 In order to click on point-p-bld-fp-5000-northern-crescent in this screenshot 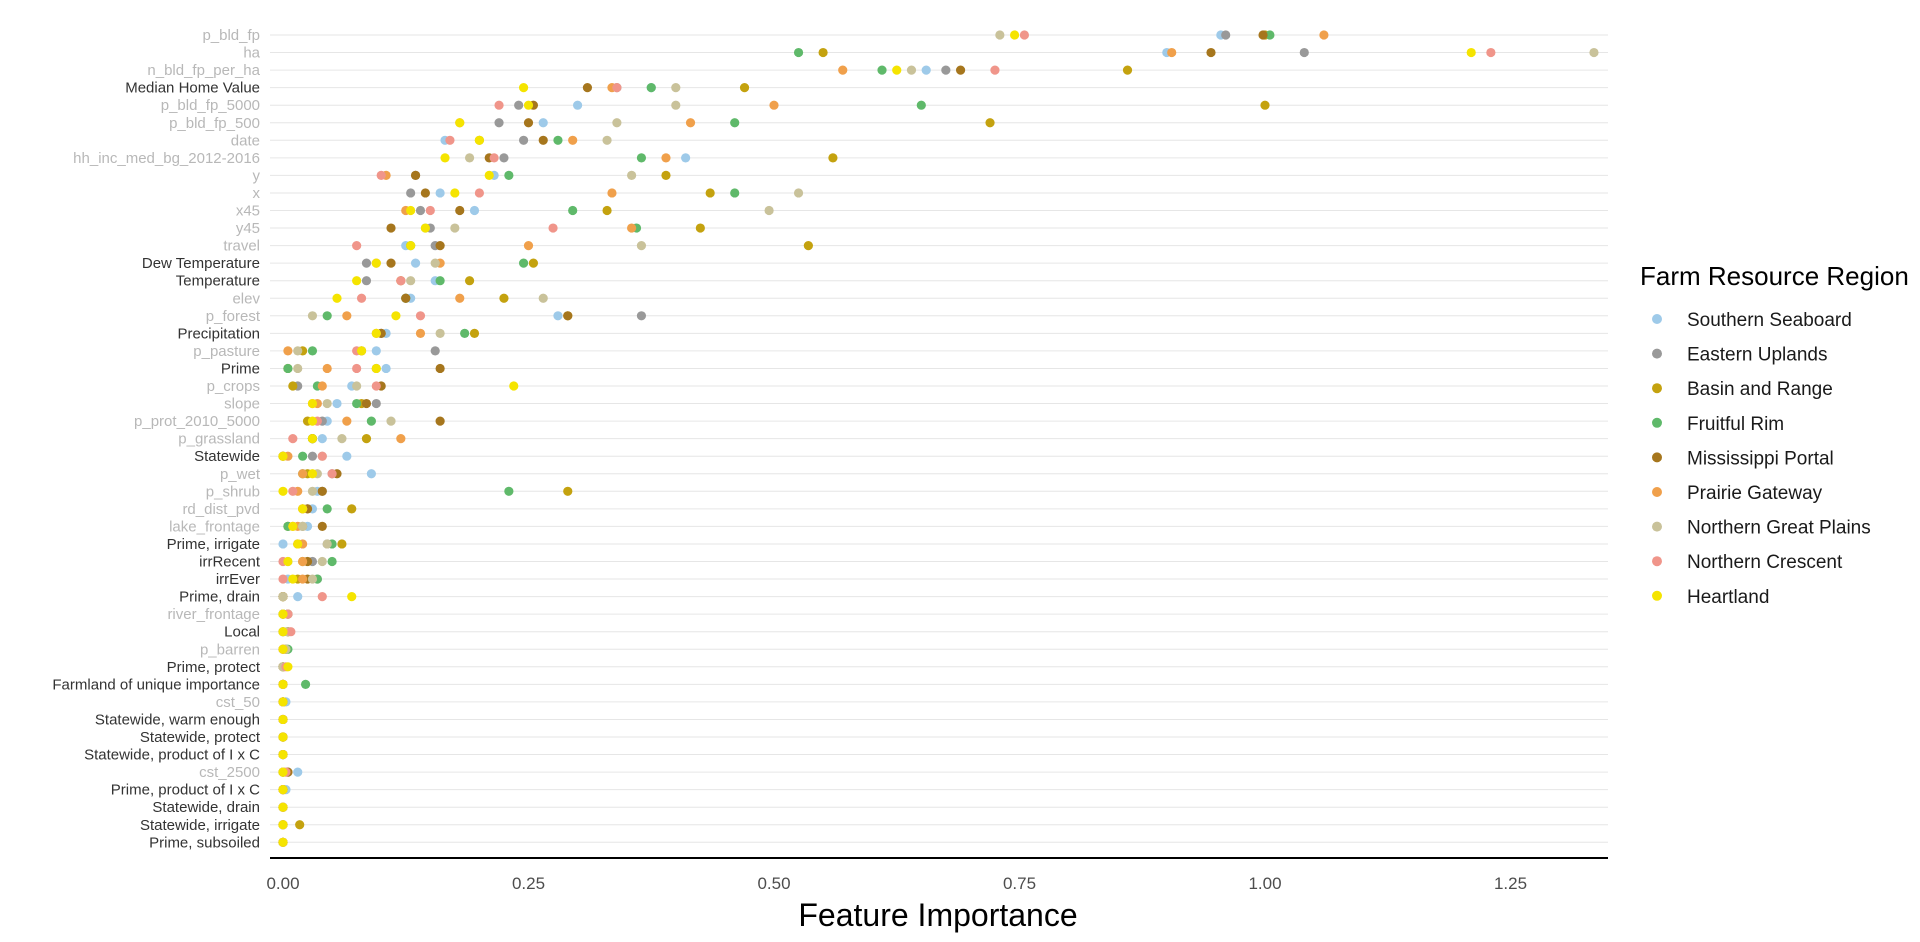, I will do `click(499, 105)`.